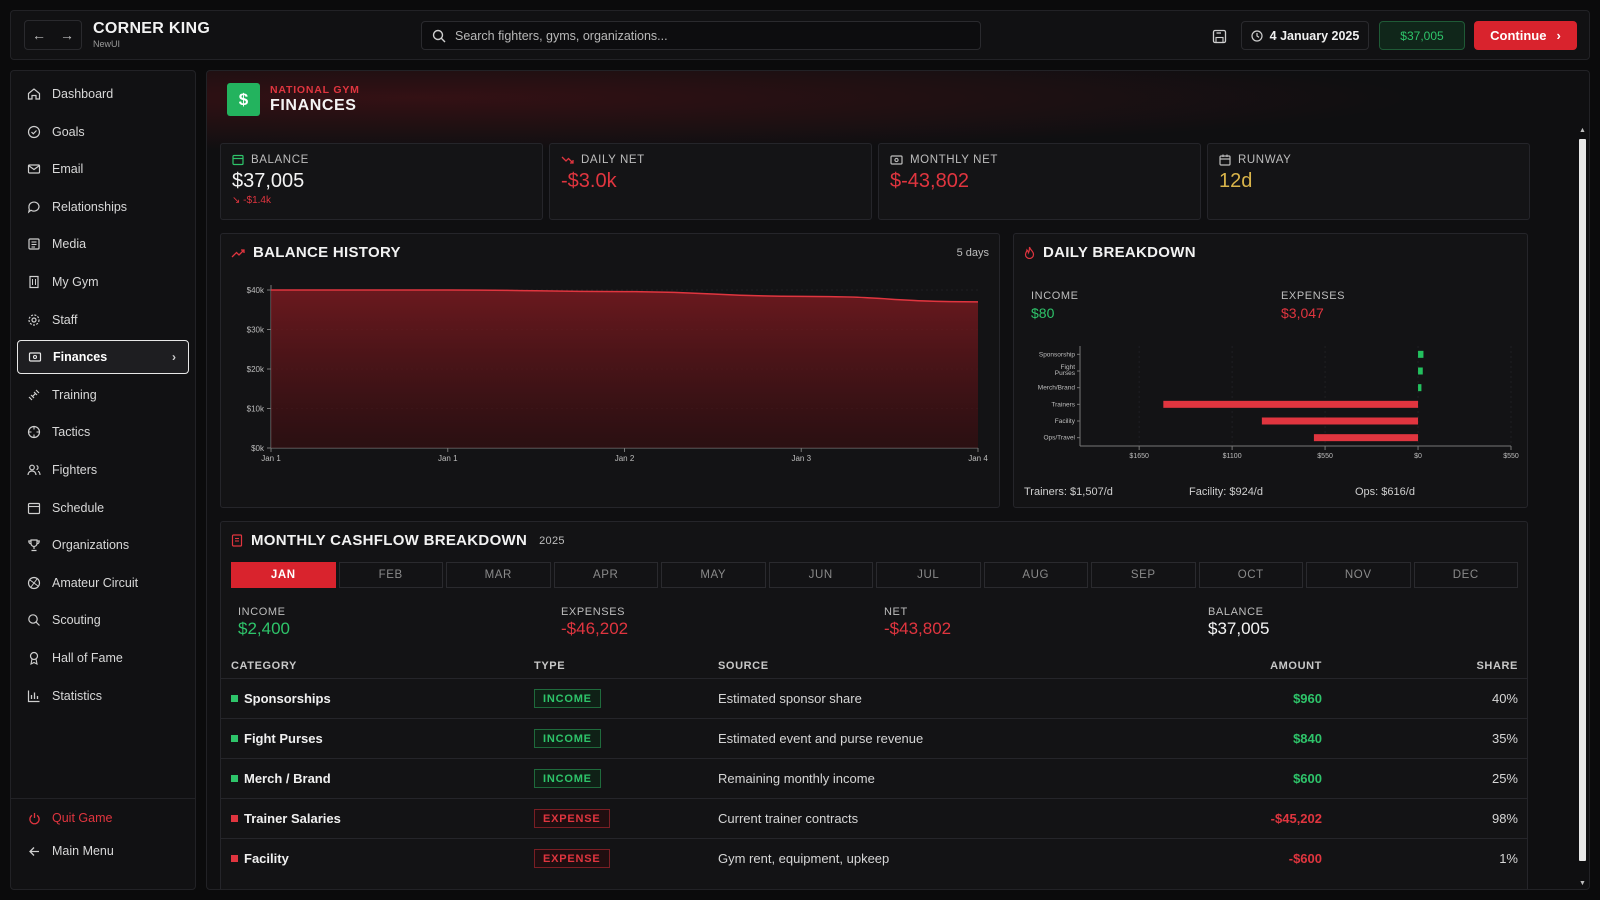  I want to click on daily-income-label: INCOME, so click(1055, 296).